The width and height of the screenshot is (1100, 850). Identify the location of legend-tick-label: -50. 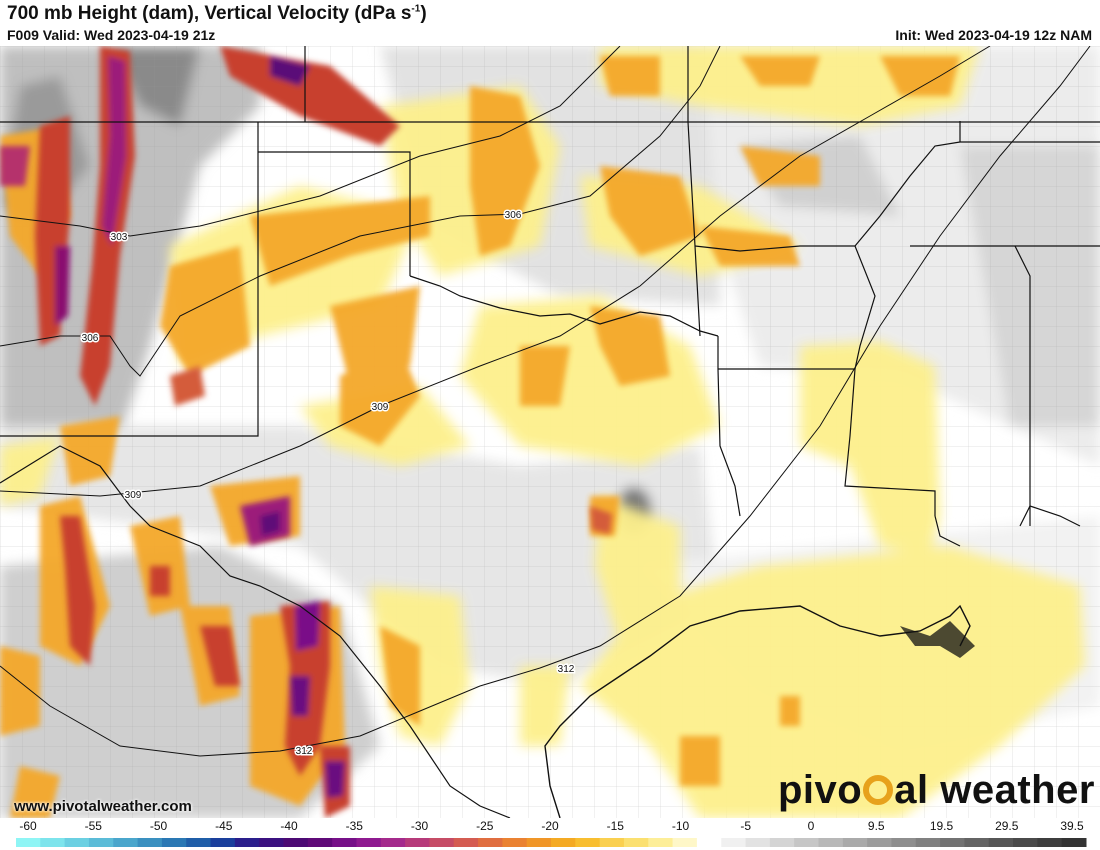
(158, 826).